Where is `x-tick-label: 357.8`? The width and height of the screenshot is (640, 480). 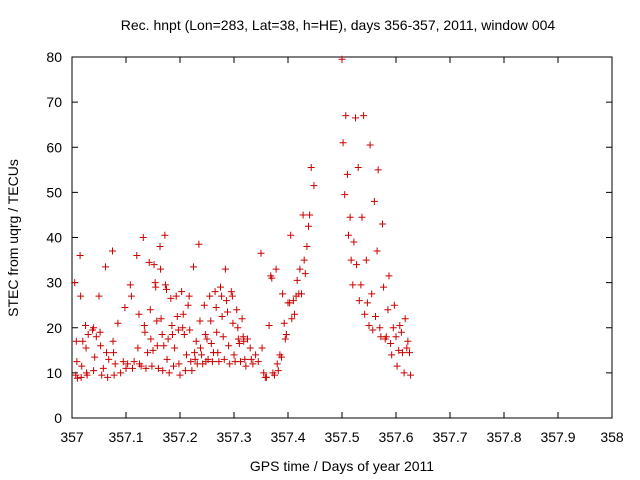 x-tick-label: 357.8 is located at coordinates (503, 437).